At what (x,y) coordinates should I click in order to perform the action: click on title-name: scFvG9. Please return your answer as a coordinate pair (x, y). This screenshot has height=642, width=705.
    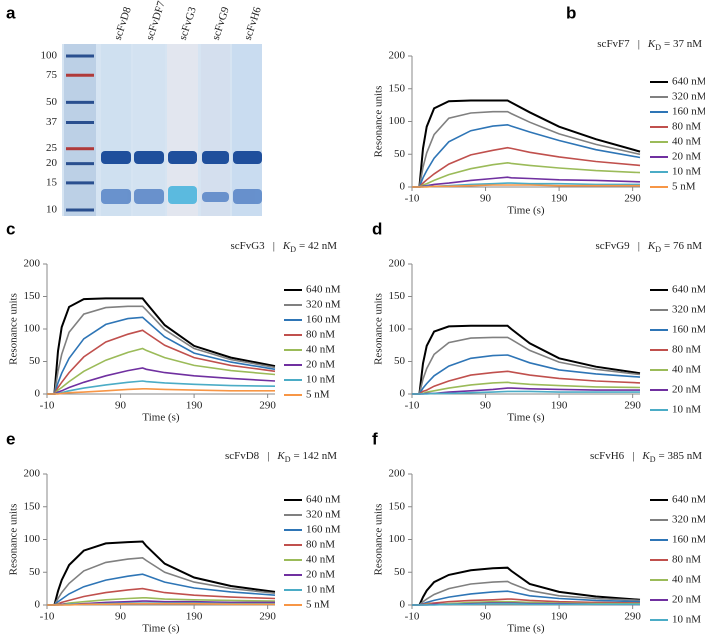
    Looking at the image, I should click on (612, 246).